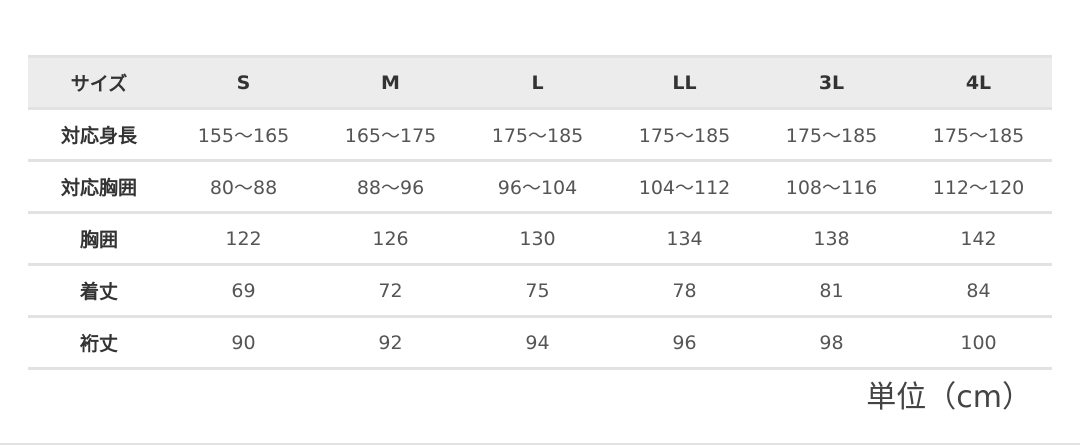 Image resolution: width=1080 pixels, height=446 pixels. I want to click on table-cell: 84, so click(978, 291).